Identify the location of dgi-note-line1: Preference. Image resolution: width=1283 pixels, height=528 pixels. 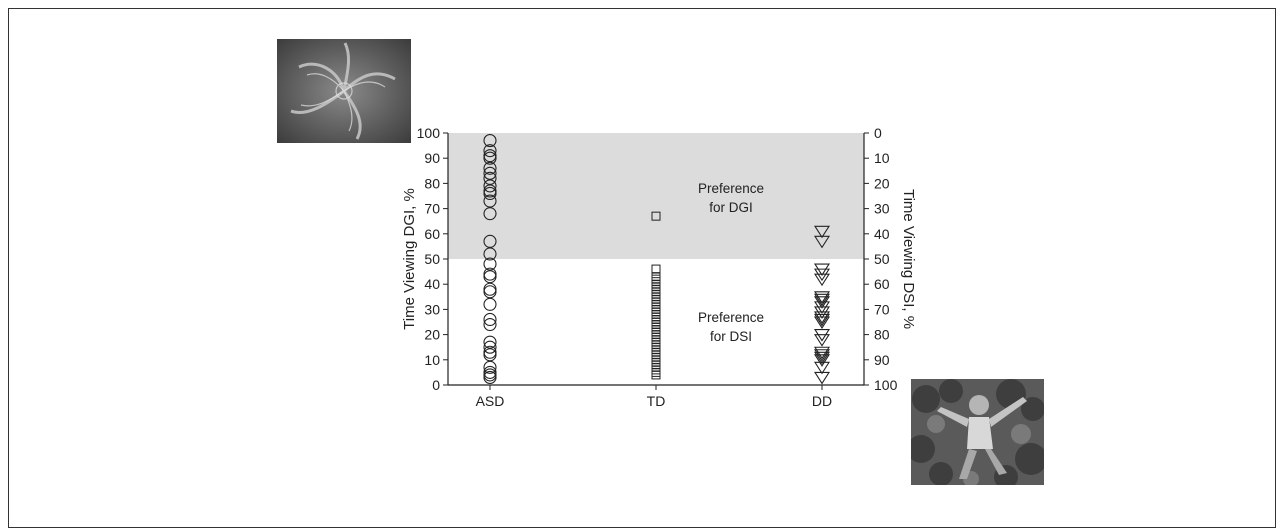
(731, 188).